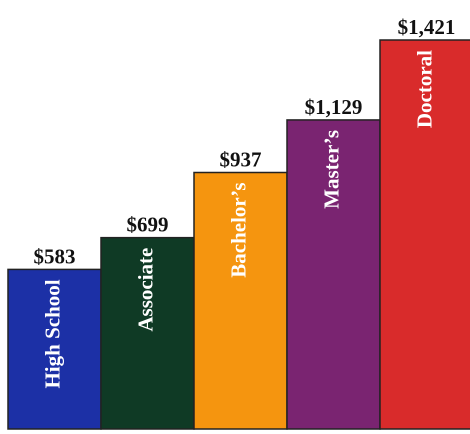 The height and width of the screenshot is (434, 470). I want to click on value-label: $699, so click(148, 225).